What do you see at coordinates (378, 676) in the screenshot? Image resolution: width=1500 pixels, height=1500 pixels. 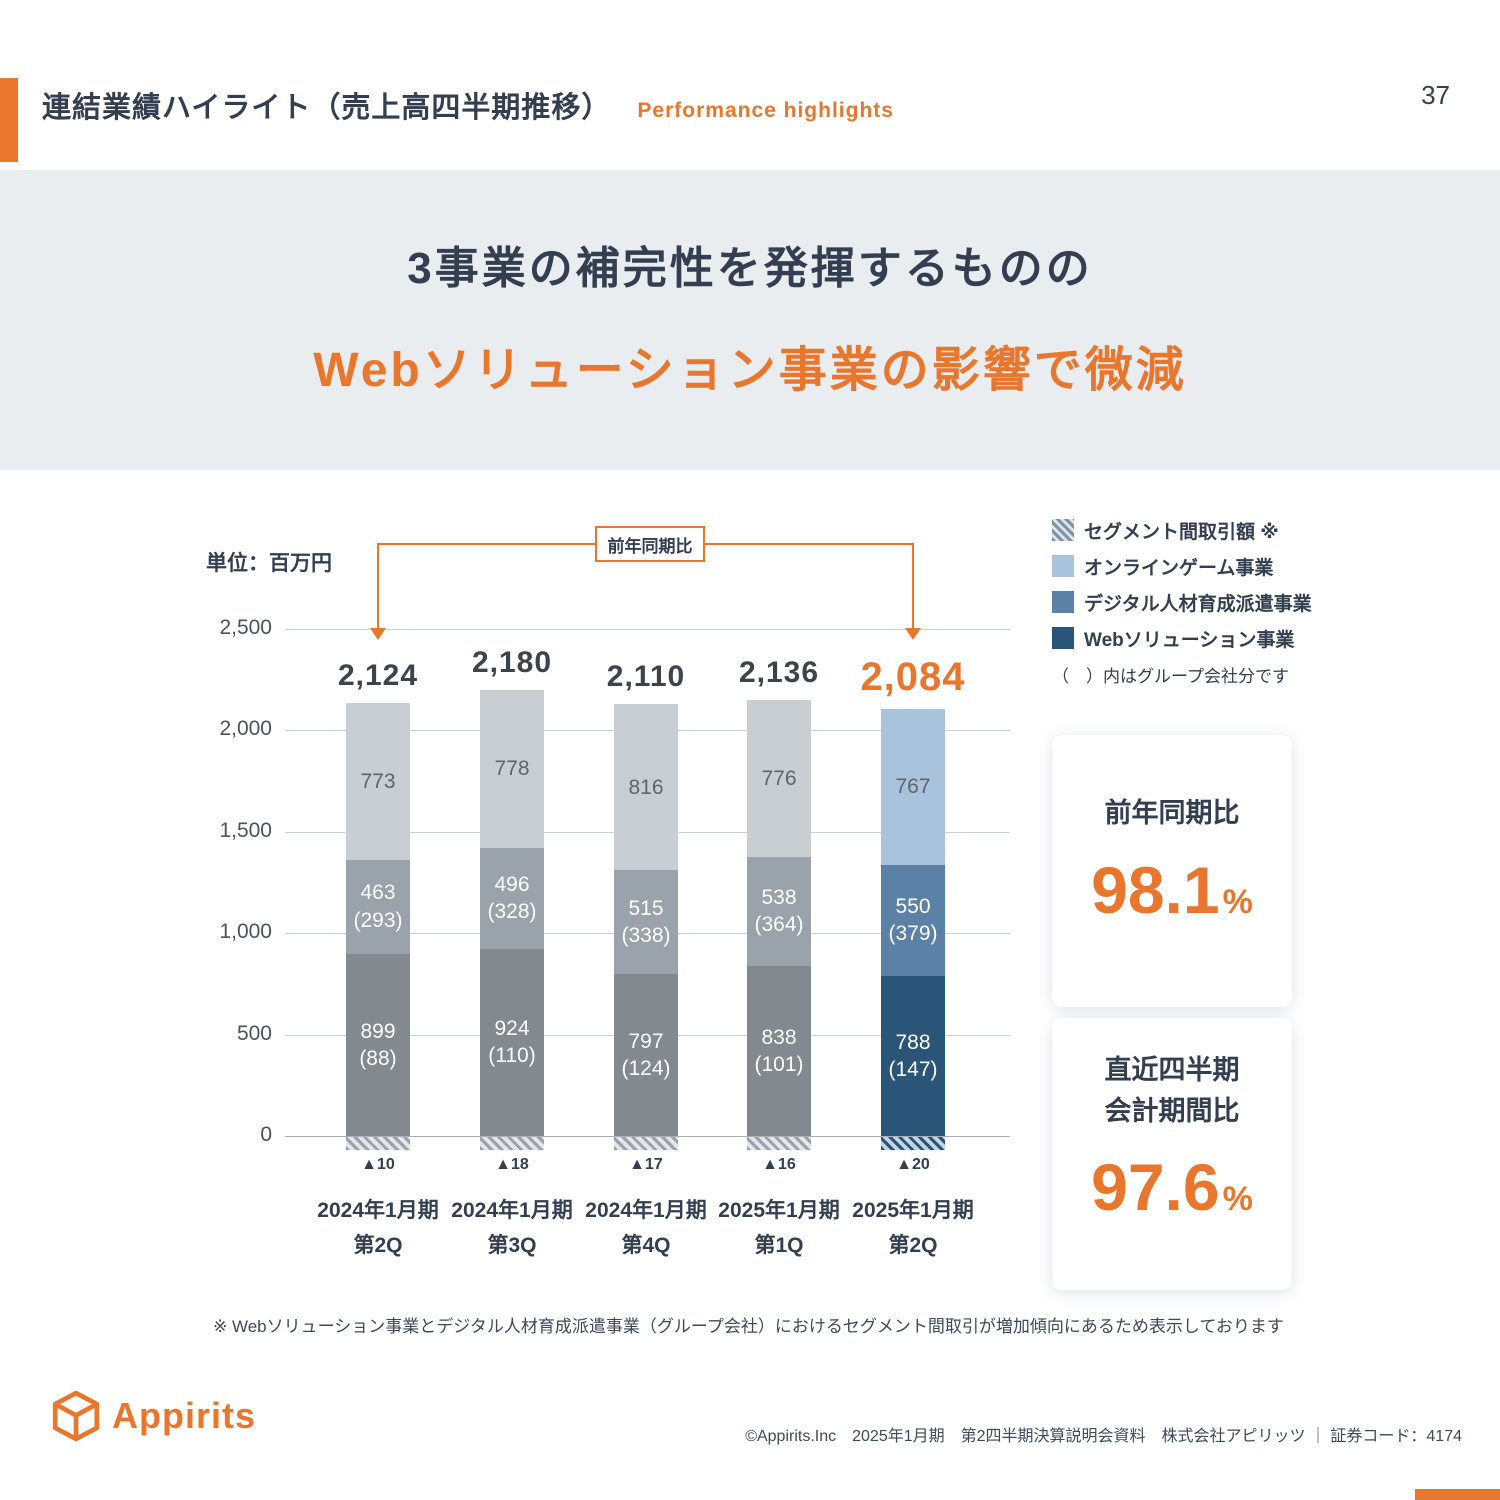 I see `bar-total-label: 2,124` at bounding box center [378, 676].